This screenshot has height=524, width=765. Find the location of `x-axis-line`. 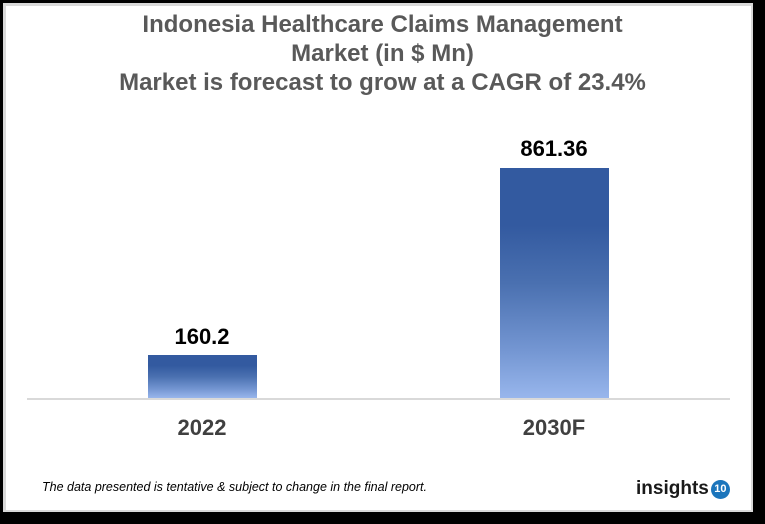

x-axis-line is located at coordinates (378, 399).